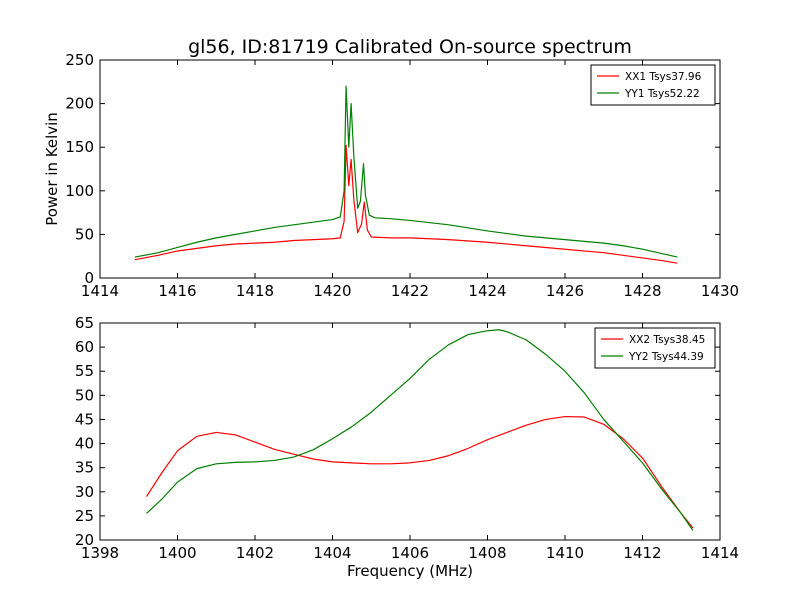 The height and width of the screenshot is (600, 800). I want to click on y-tick-label: 60, so click(84, 347).